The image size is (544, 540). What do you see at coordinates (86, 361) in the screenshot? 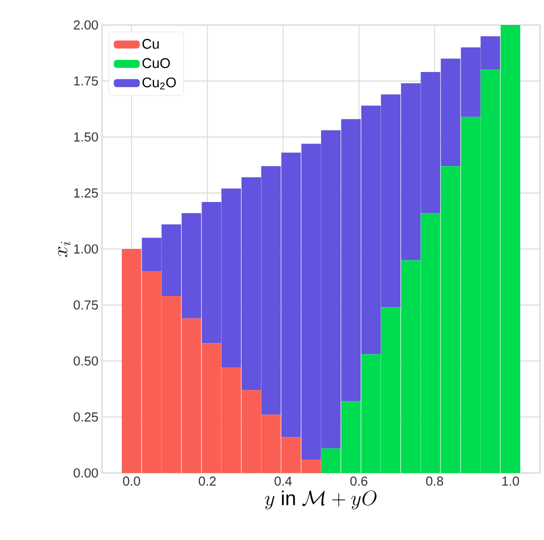
I see `y-tick-label: 0.50` at bounding box center [86, 361].